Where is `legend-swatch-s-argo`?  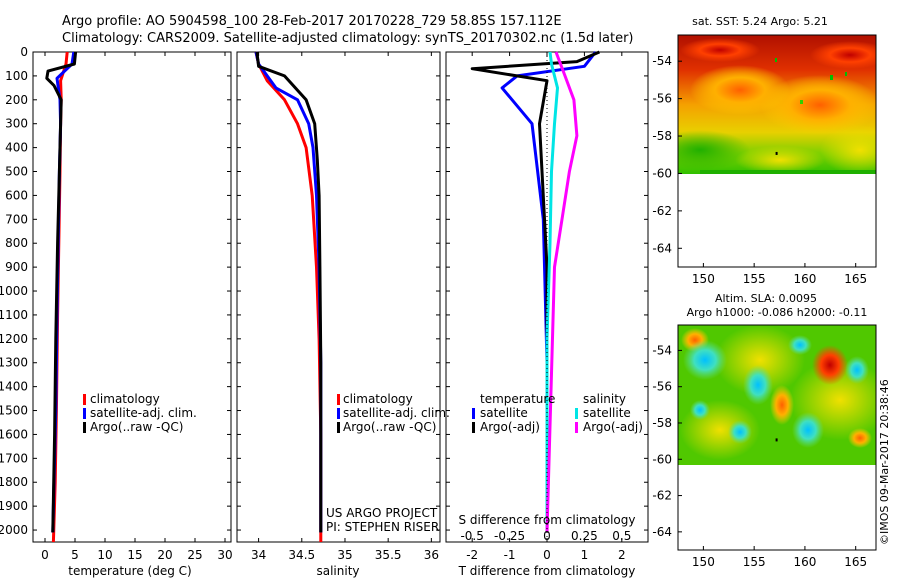
legend-swatch-s-argo is located at coordinates (576, 427).